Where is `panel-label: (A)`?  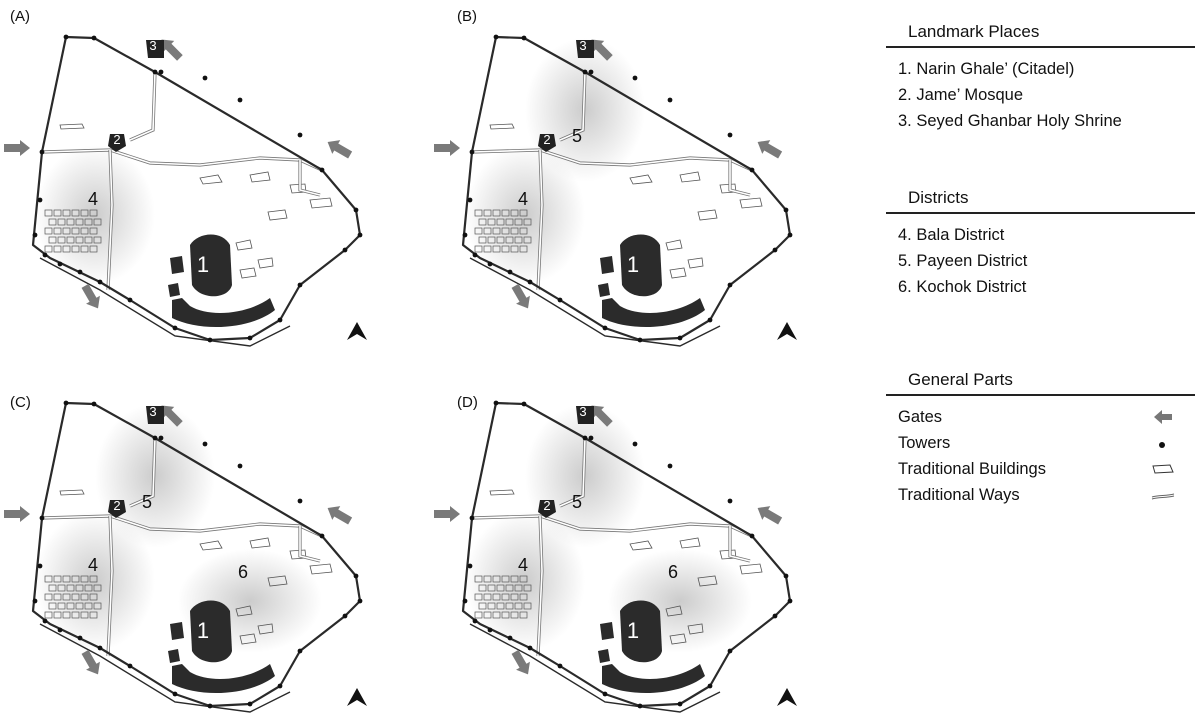
panel-label: (A) is located at coordinates (20, 16).